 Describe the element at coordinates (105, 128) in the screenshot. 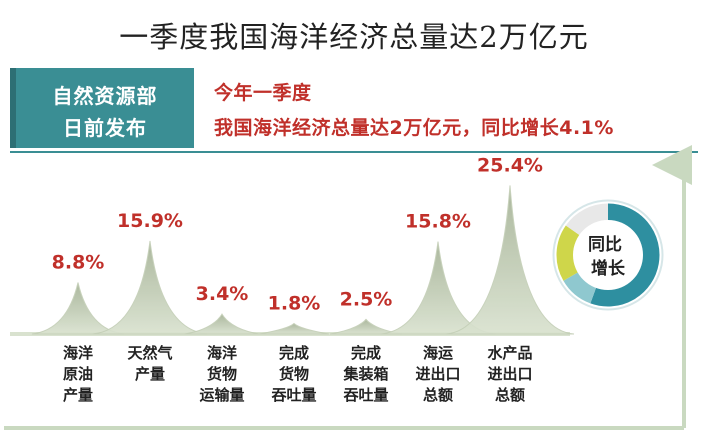

I see `source-line-2: 日前发布` at that location.